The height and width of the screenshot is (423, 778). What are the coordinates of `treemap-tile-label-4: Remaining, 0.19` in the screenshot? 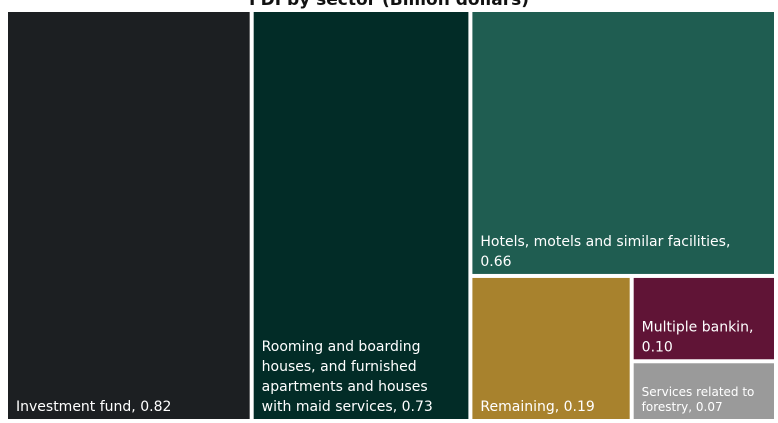 It's located at (537, 407).